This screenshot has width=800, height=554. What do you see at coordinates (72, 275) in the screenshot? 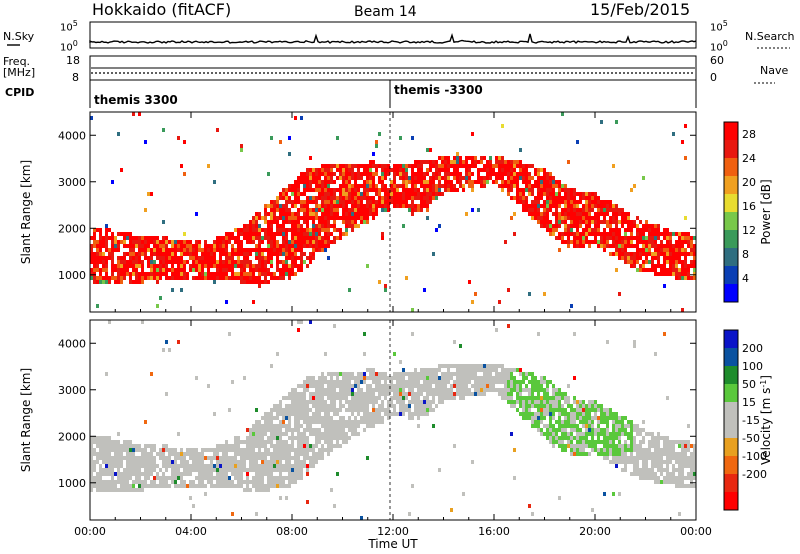
I see `y-tick-label: 1000` at bounding box center [72, 275].